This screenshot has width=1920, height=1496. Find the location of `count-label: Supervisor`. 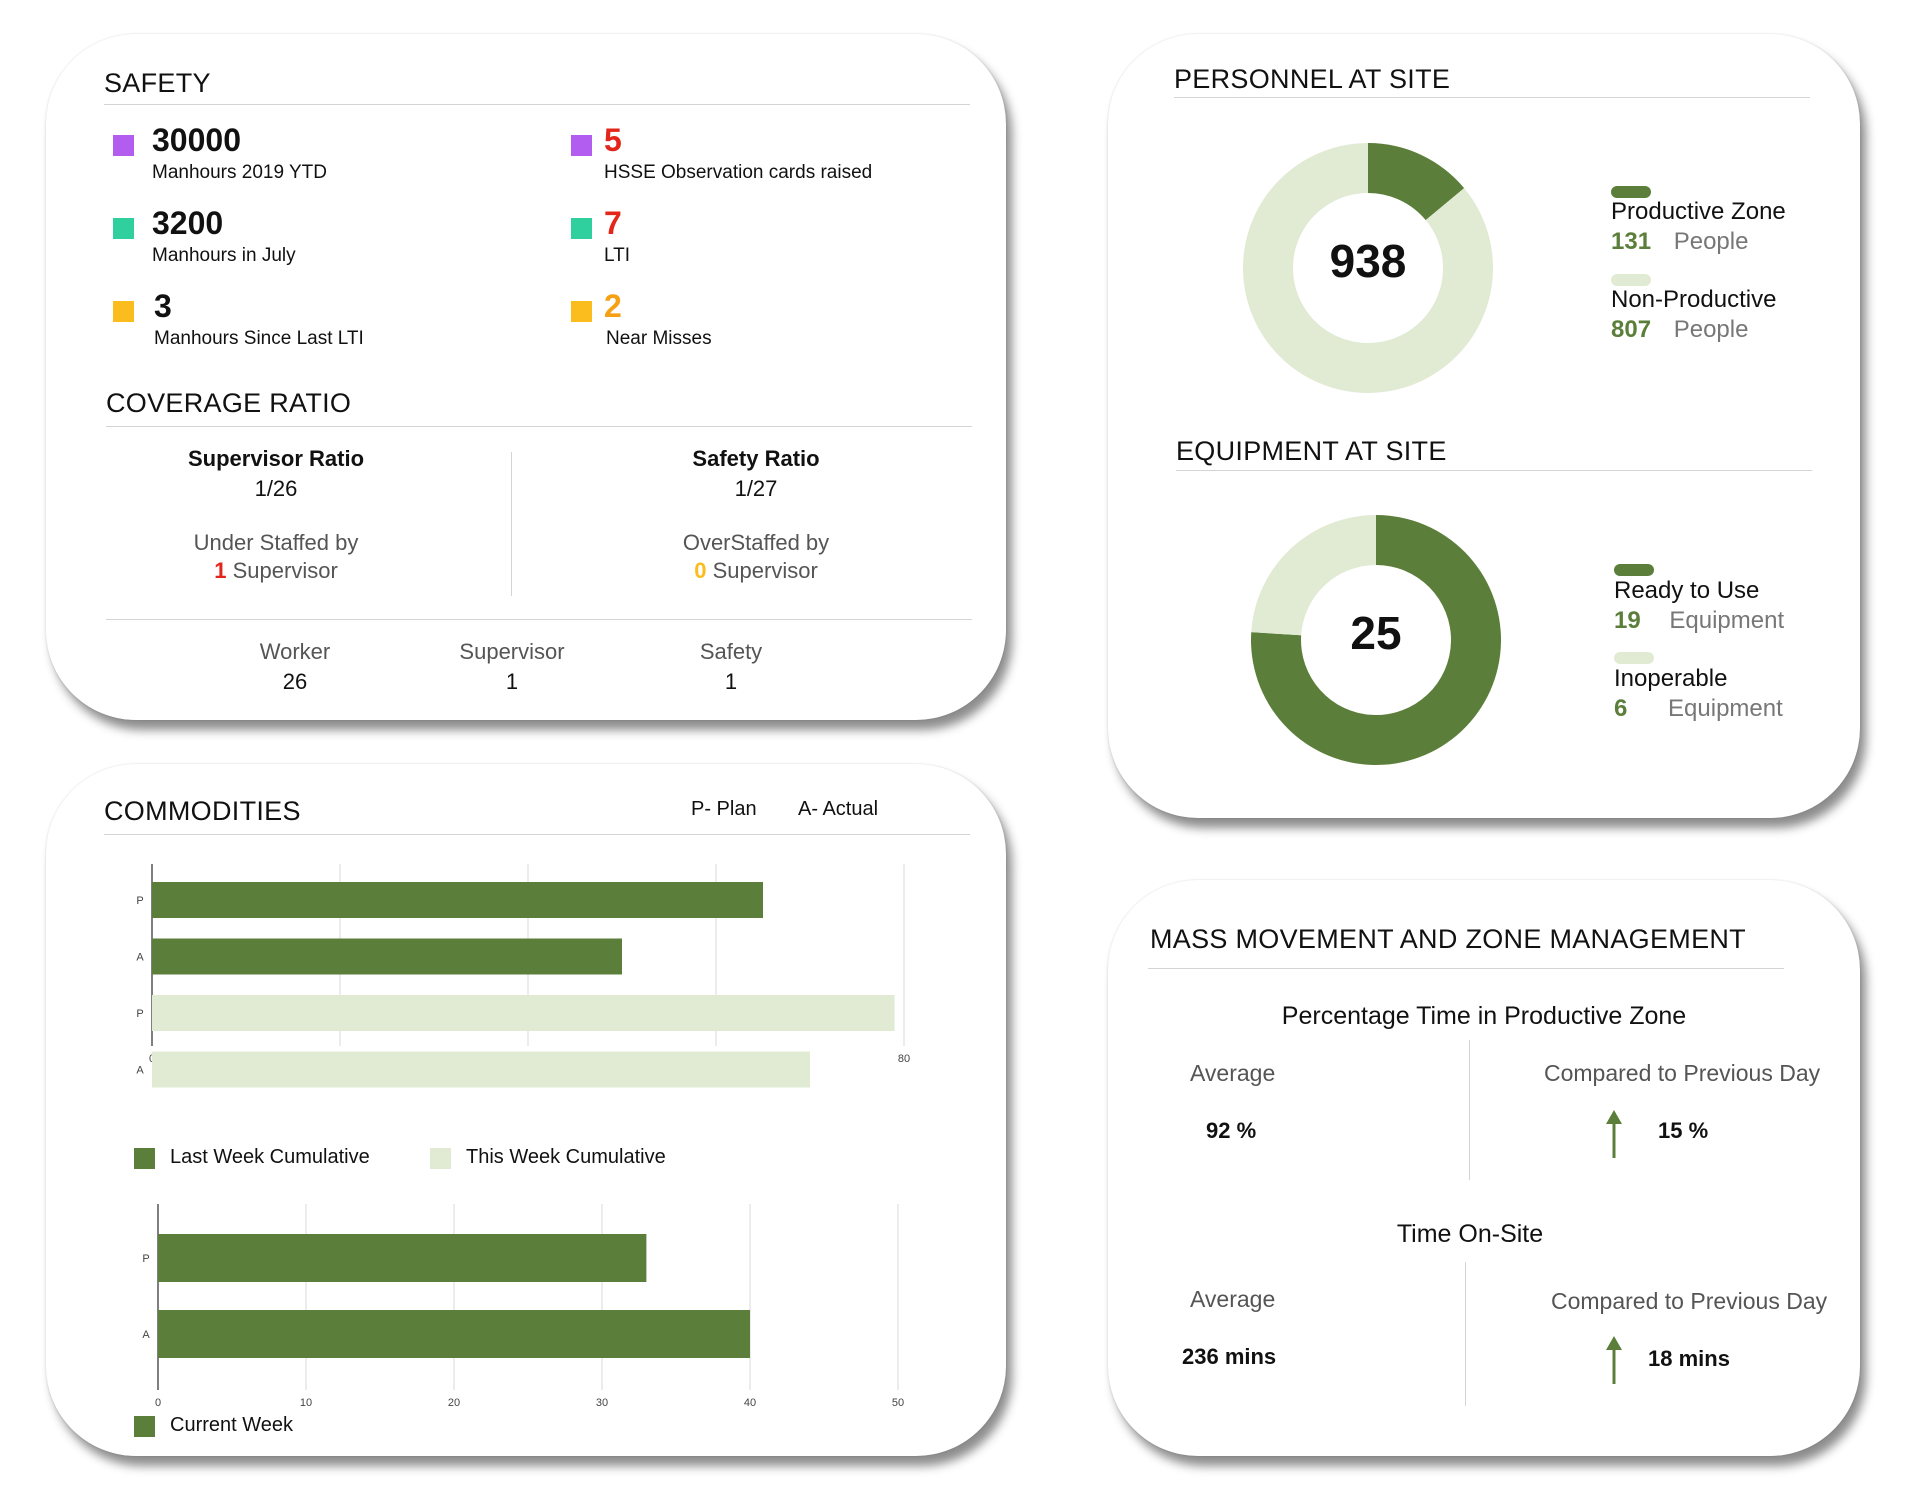

count-label: Supervisor is located at coordinates (512, 651).